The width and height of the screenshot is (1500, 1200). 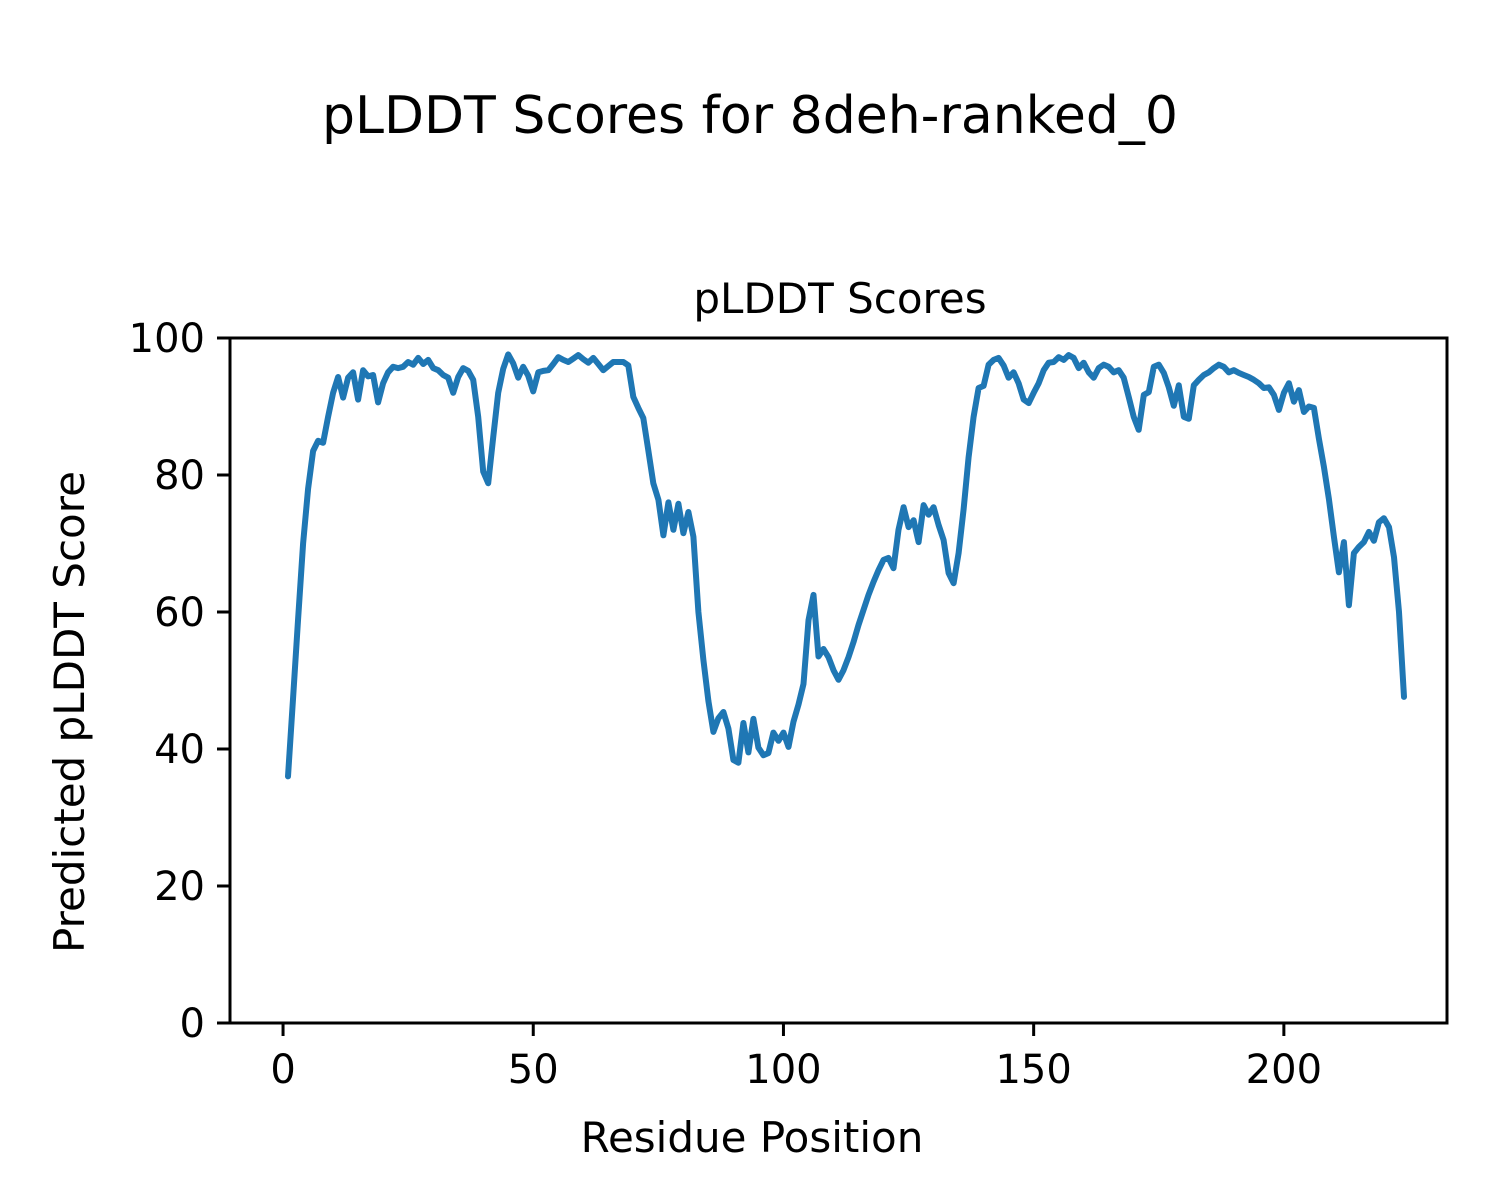 I want to click on x-tick-label: 100, so click(x=783, y=1070).